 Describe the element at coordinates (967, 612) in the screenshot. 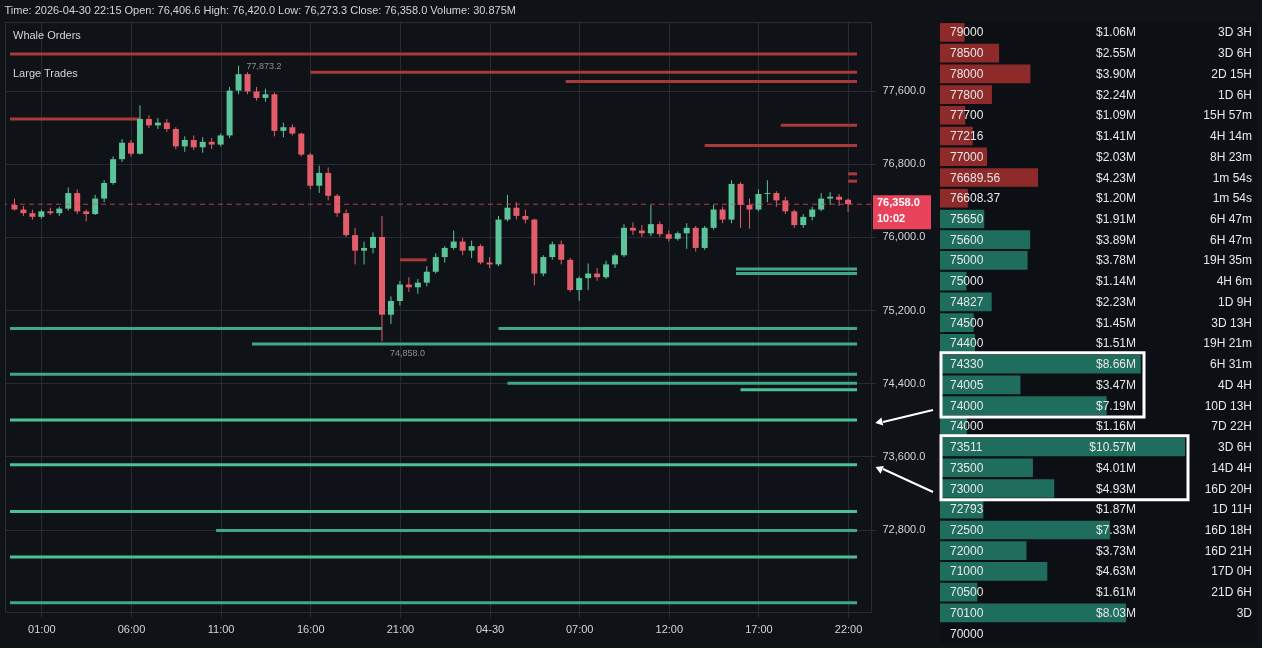

I see `y-tick-label: 70100` at that location.